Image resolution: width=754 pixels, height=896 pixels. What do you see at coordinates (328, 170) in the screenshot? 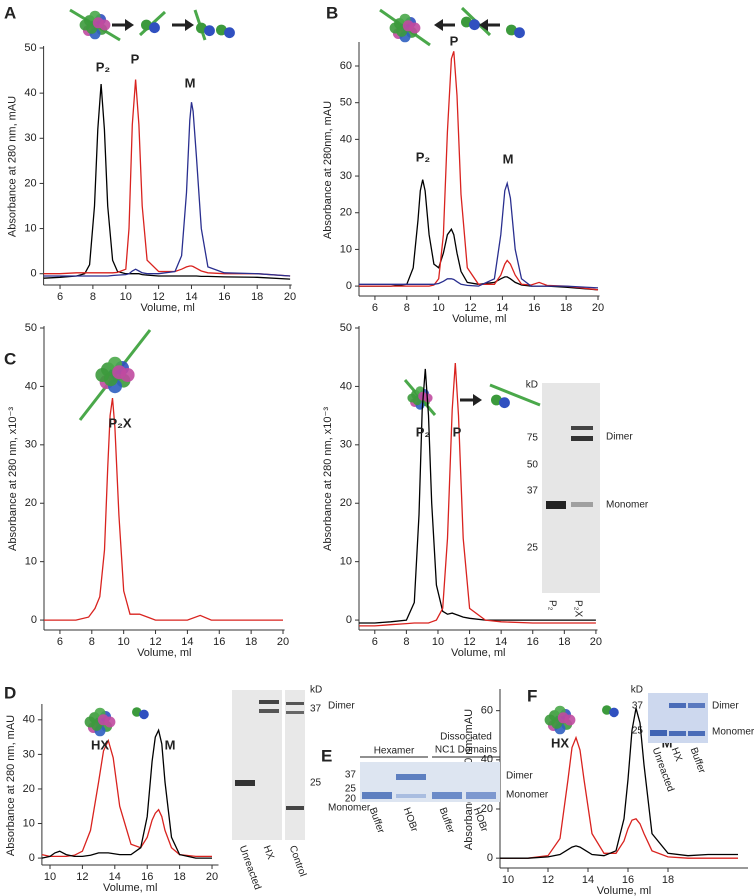
I see `y-axis-label: Absorbance at 280nm, mAU` at bounding box center [328, 170].